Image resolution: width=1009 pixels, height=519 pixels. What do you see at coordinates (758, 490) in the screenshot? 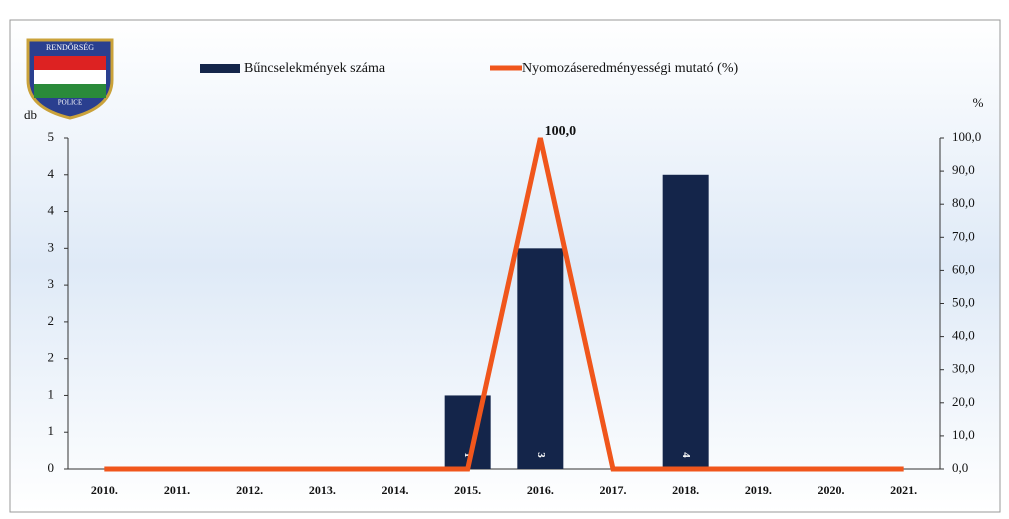
I see `x-tick-label: 2019.` at bounding box center [758, 490].